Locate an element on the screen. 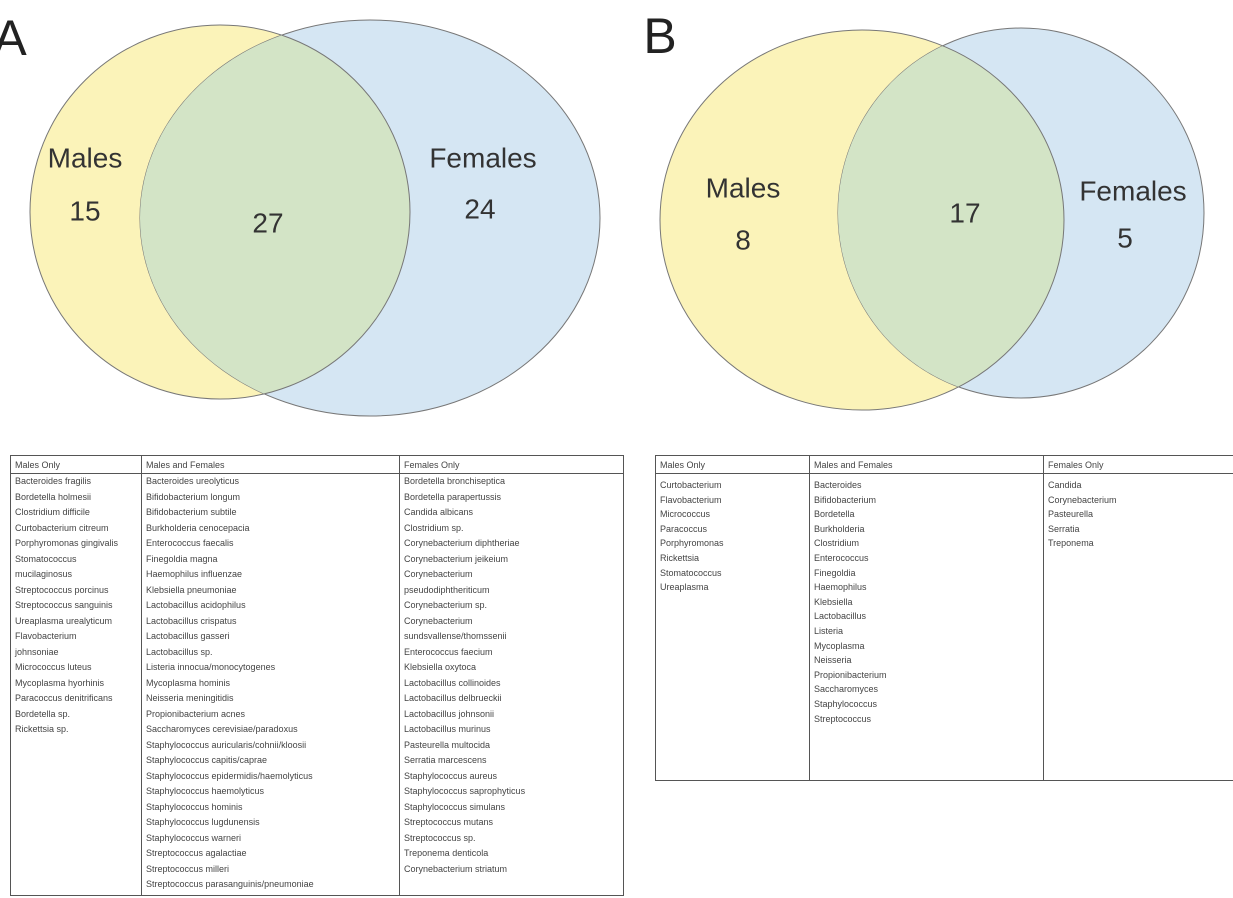 This screenshot has width=1233, height=898. species-name: Lactobacillus johnsonii is located at coordinates (449, 713).